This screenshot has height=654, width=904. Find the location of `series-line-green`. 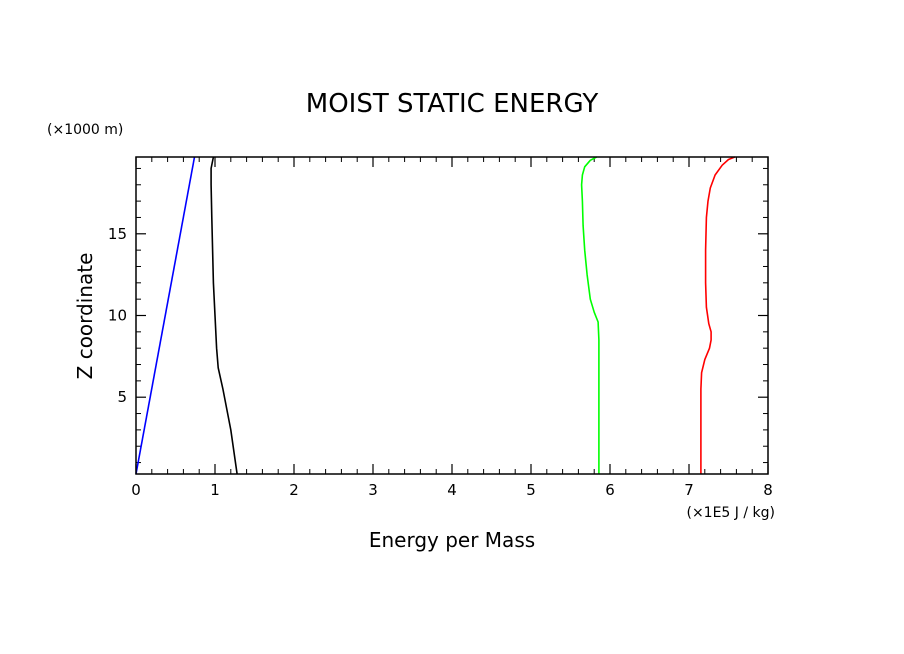

series-line-green is located at coordinates (590, 315).